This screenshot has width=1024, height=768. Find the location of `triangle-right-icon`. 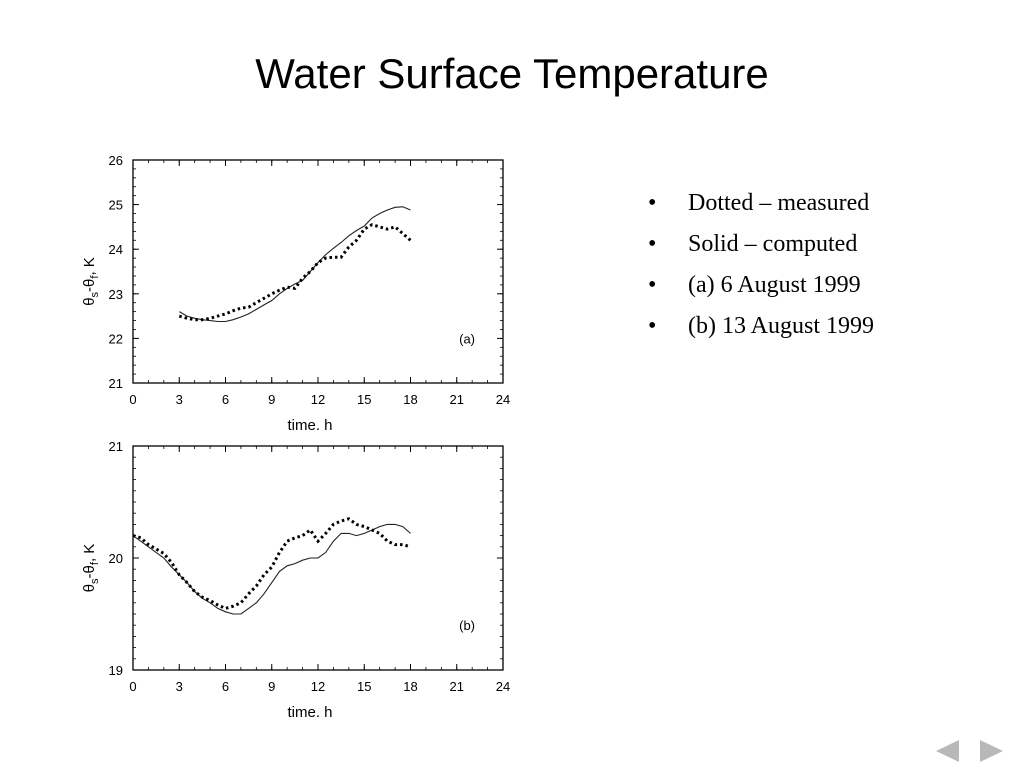

triangle-right-icon is located at coordinates (991, 751).